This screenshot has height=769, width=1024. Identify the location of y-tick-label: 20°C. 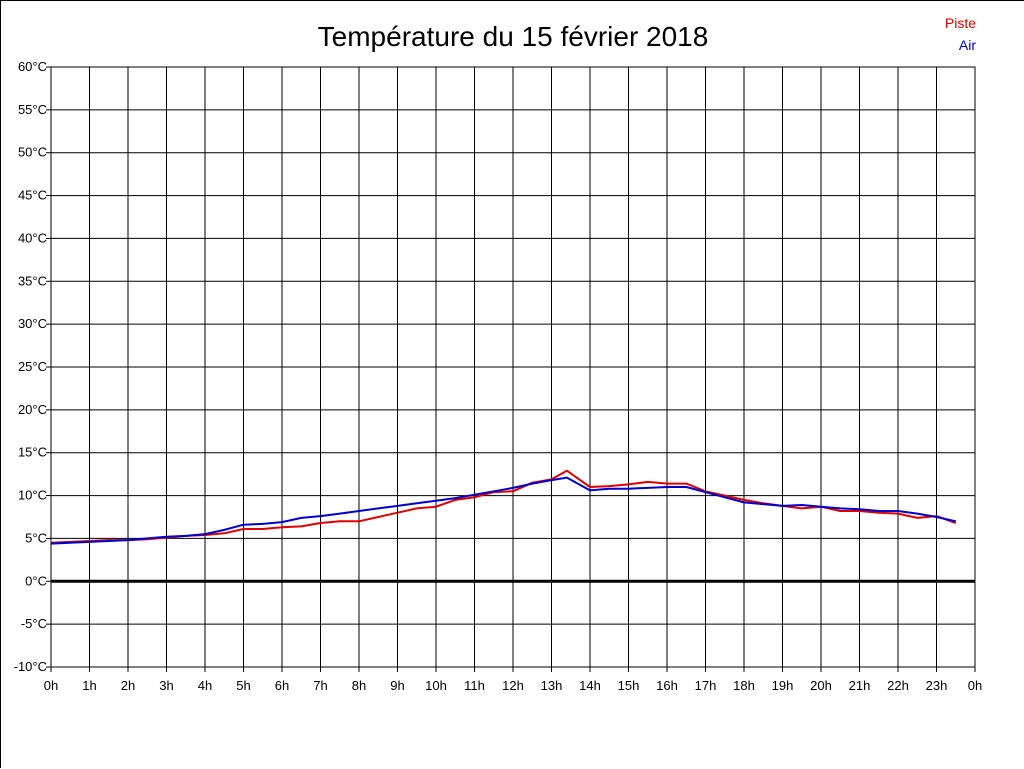
(32, 409).